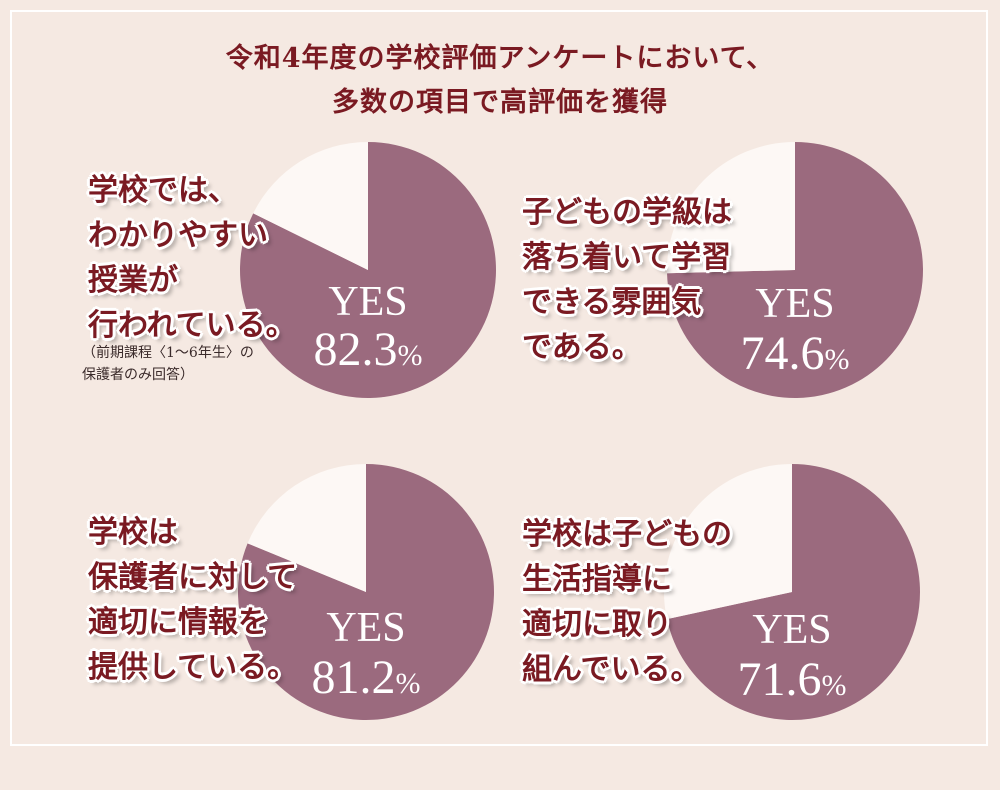 The width and height of the screenshot is (1000, 790). Describe the element at coordinates (168, 353) in the screenshot. I see `note-line: （前期課程〈1〜6年生〉の` at that location.